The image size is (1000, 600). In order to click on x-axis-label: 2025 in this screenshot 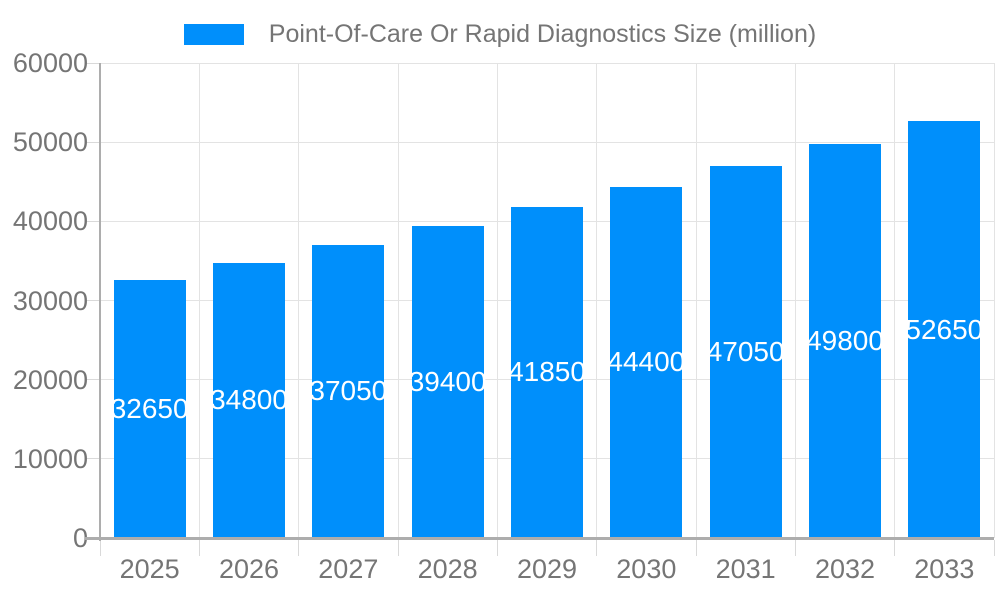, I will do `click(149, 569)`.